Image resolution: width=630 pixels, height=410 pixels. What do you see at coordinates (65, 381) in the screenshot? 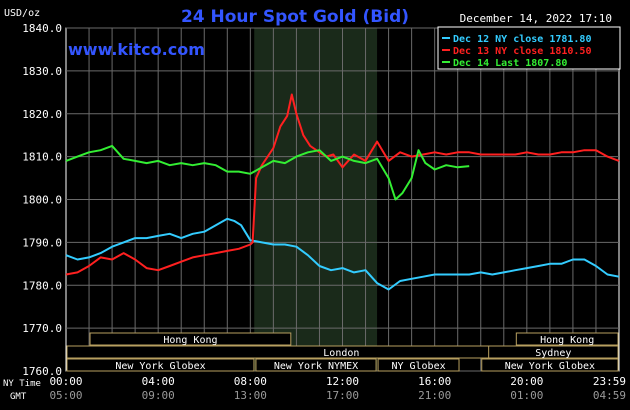
I see `x-tick-label-nytime: 00:00` at bounding box center [65, 381].